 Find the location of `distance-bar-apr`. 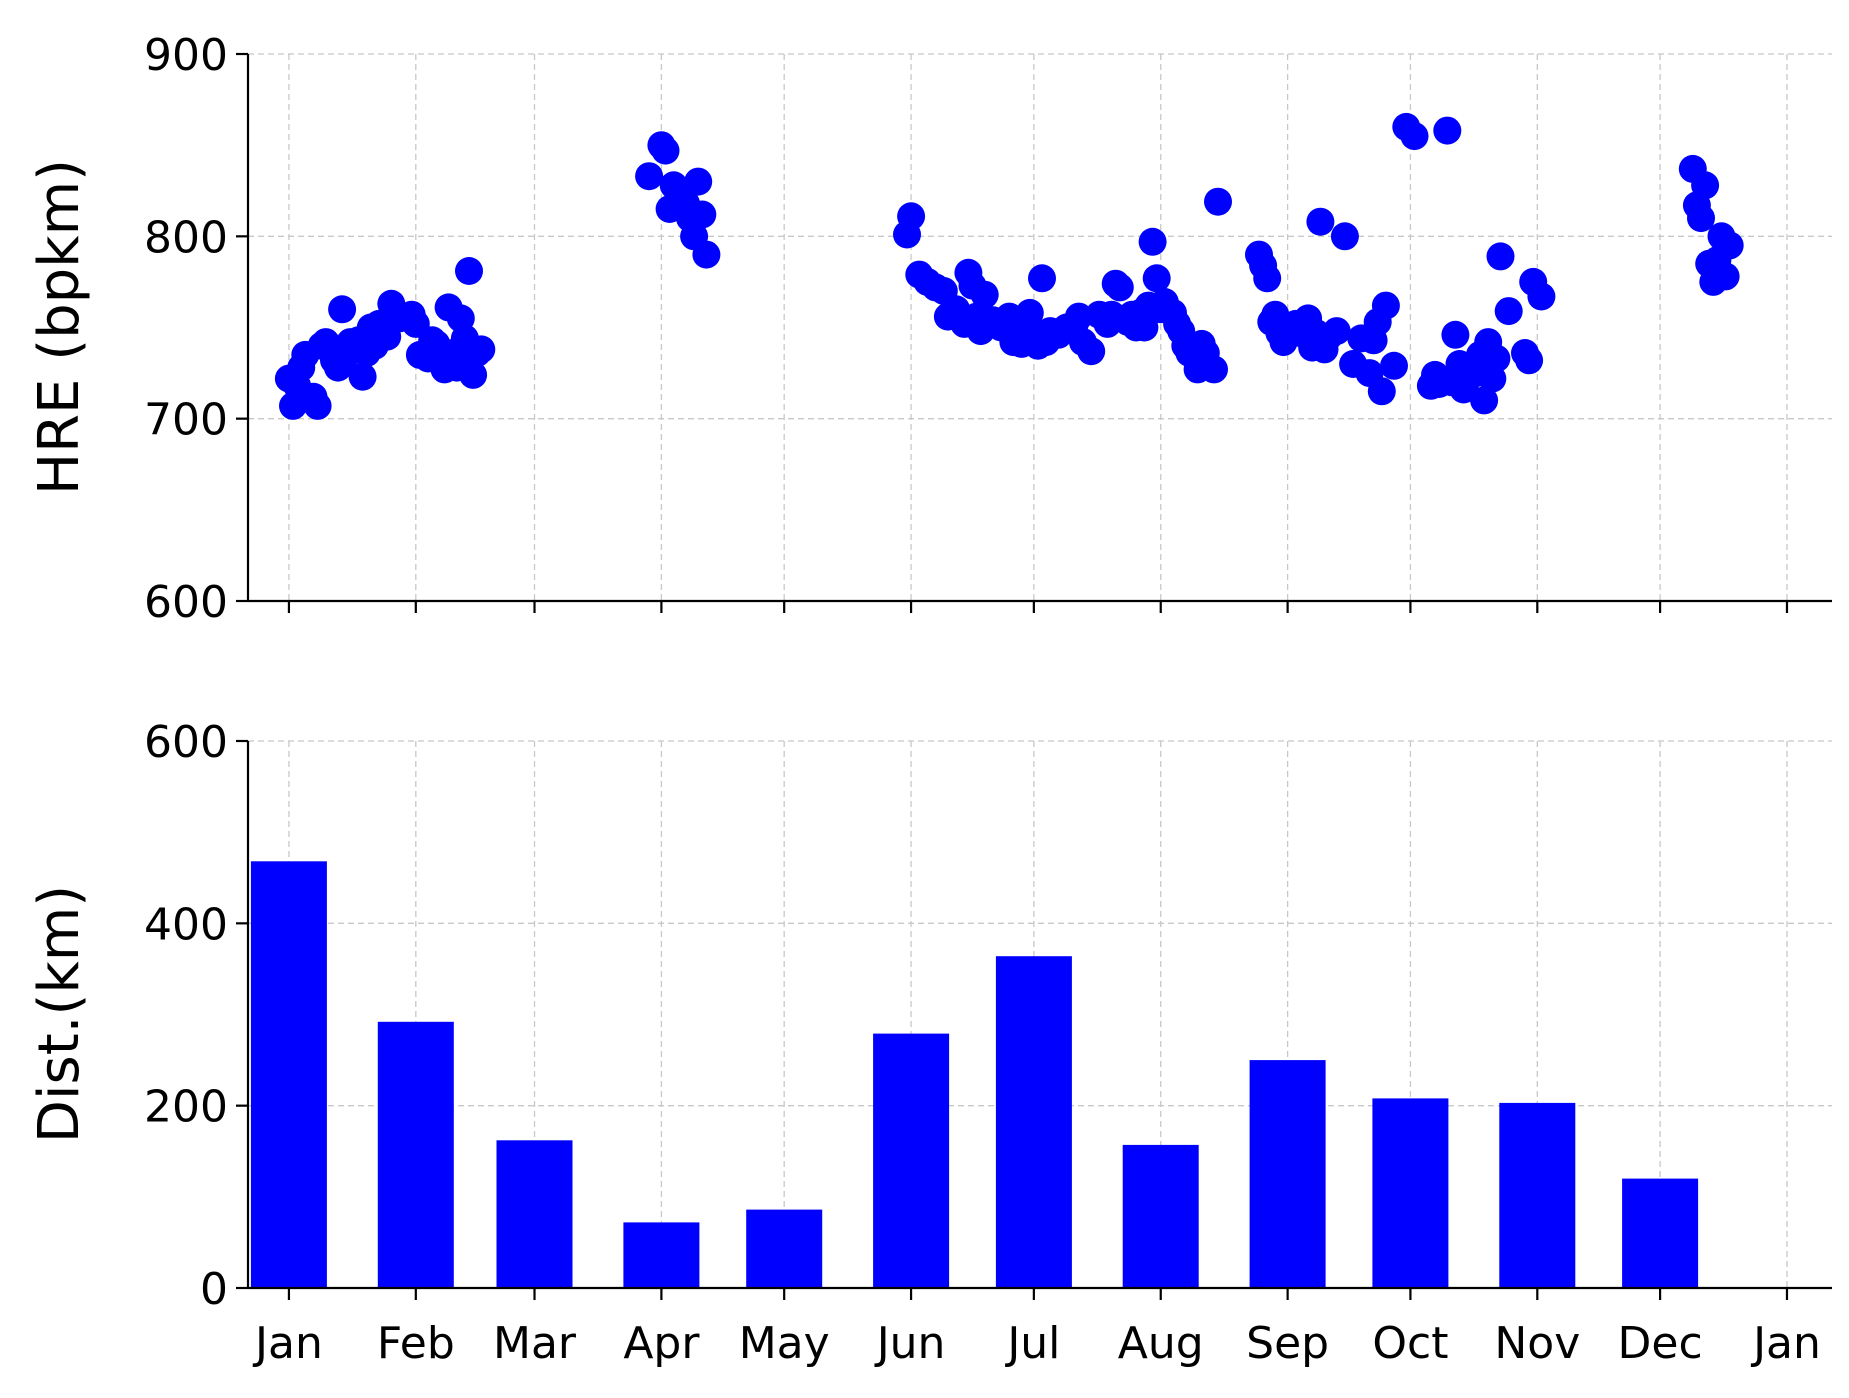

distance-bar-apr is located at coordinates (661, 1255).